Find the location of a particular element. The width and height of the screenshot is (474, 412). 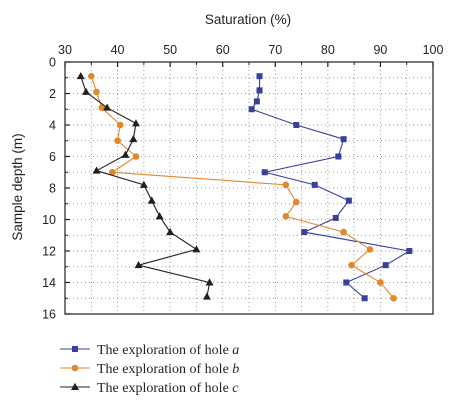

x-tick-label: 70 is located at coordinates (275, 50).